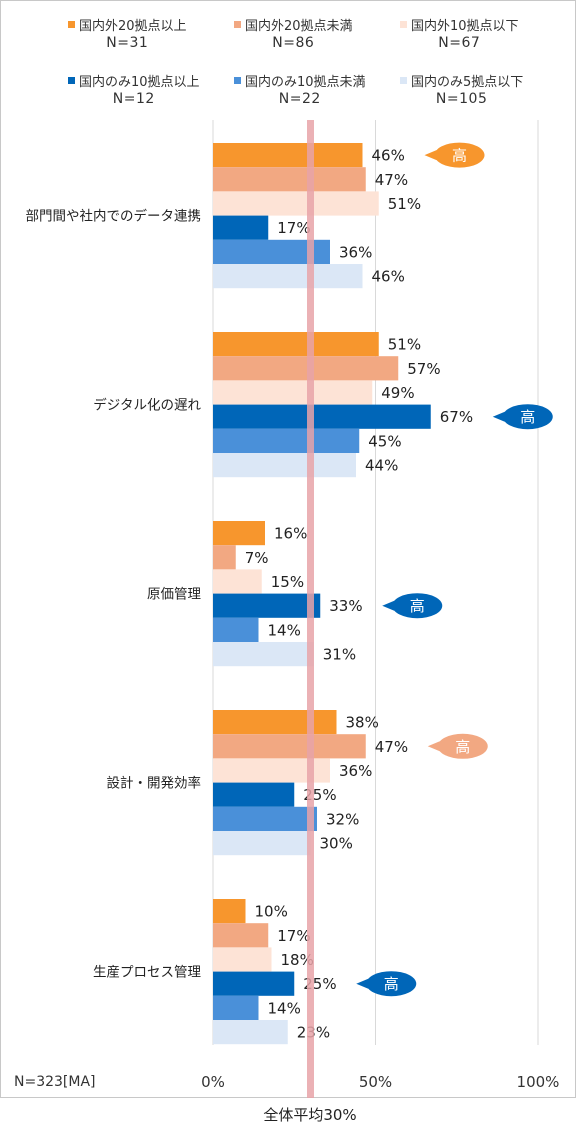  I want to click on legend-n: N=105, so click(461, 99).